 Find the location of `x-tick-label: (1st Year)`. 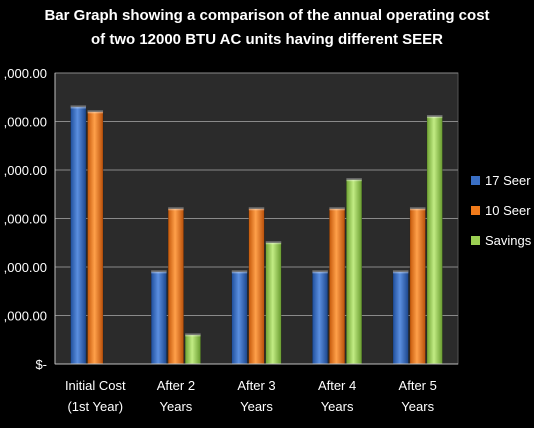

x-tick-label: (1st Year) is located at coordinates (95, 406).